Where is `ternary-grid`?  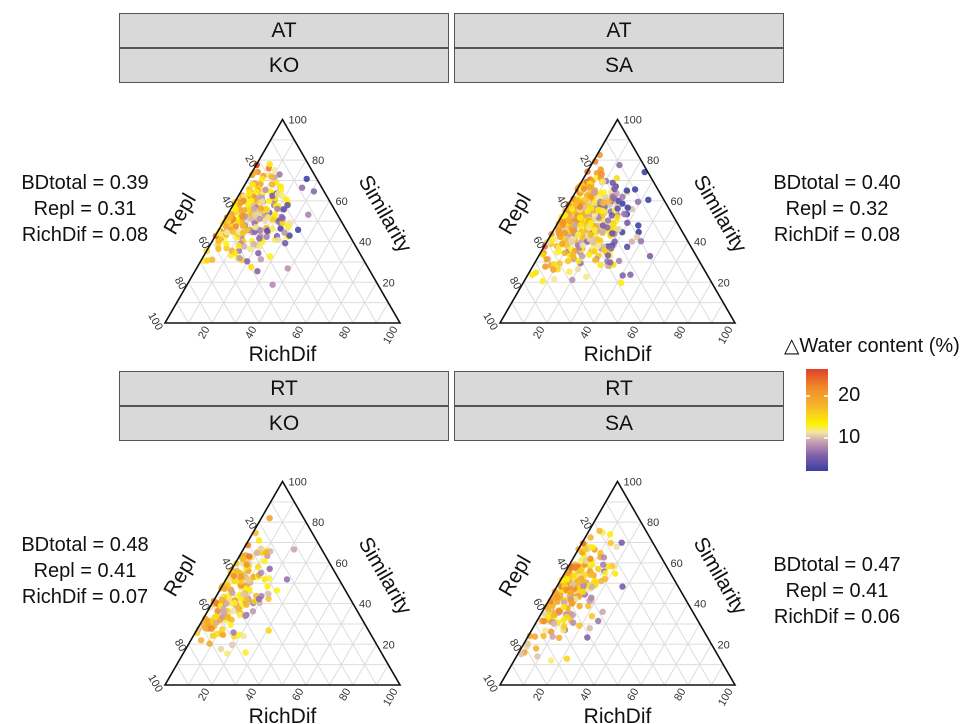
ternary-grid is located at coordinates (282, 593).